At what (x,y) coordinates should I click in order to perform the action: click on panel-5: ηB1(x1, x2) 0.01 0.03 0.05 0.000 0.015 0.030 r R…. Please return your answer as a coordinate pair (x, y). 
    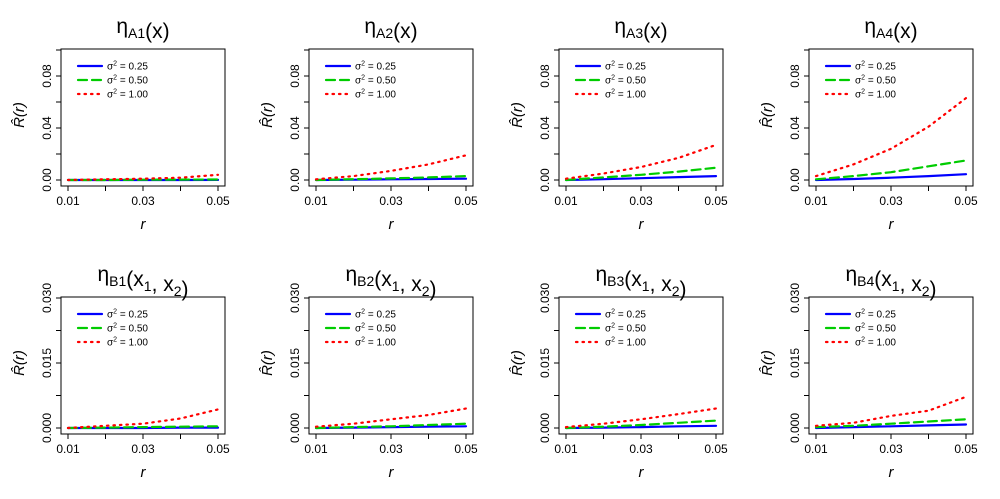
    Looking at the image, I should click on (120, 372).